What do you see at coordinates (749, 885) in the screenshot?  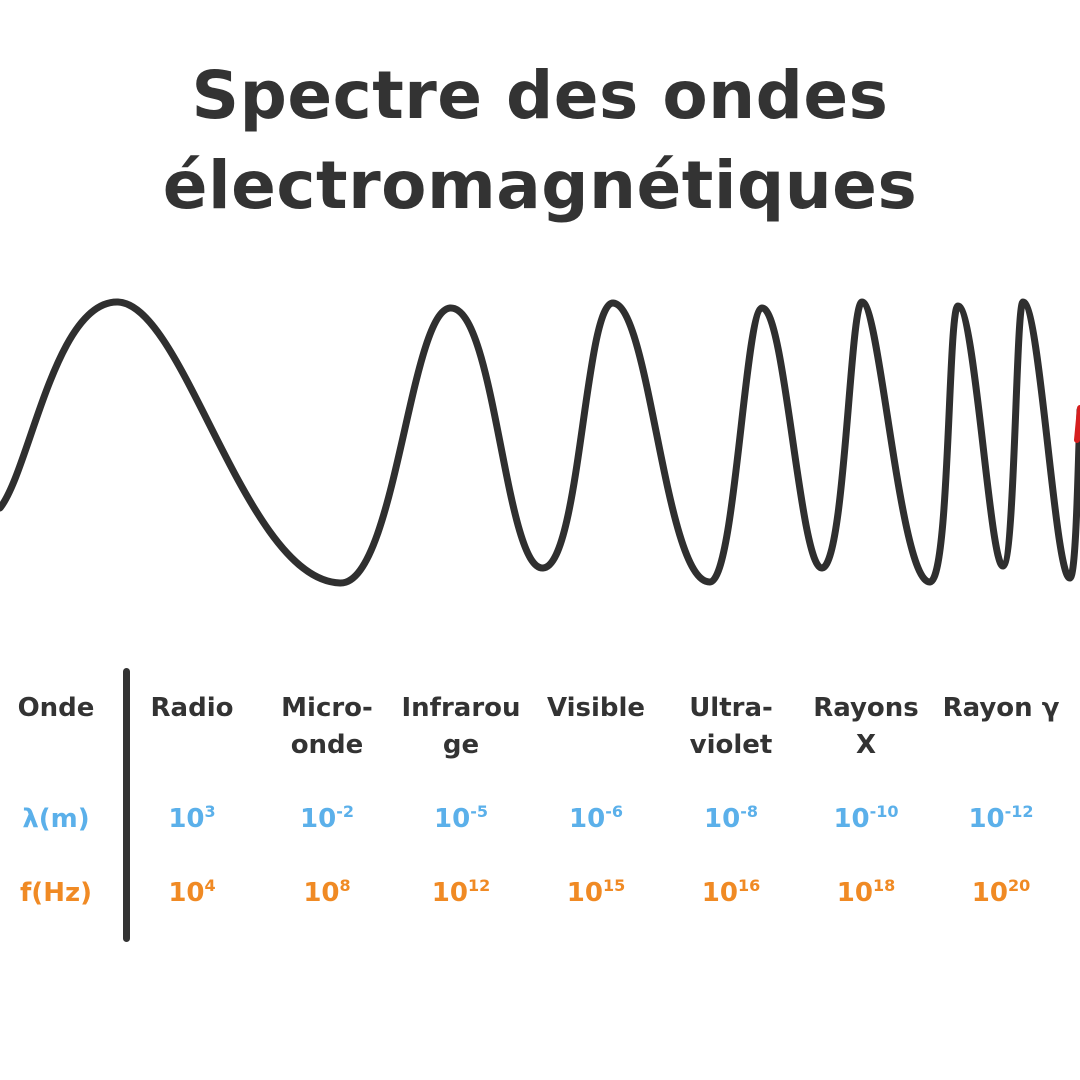 I see `frequency-value-exponent: 16` at bounding box center [749, 885].